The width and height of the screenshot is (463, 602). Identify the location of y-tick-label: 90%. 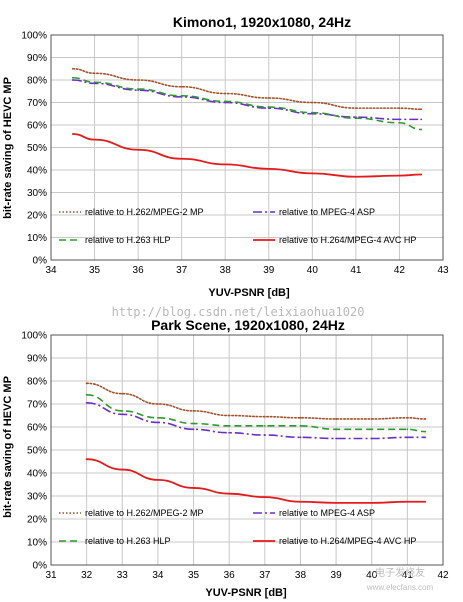
(37, 359).